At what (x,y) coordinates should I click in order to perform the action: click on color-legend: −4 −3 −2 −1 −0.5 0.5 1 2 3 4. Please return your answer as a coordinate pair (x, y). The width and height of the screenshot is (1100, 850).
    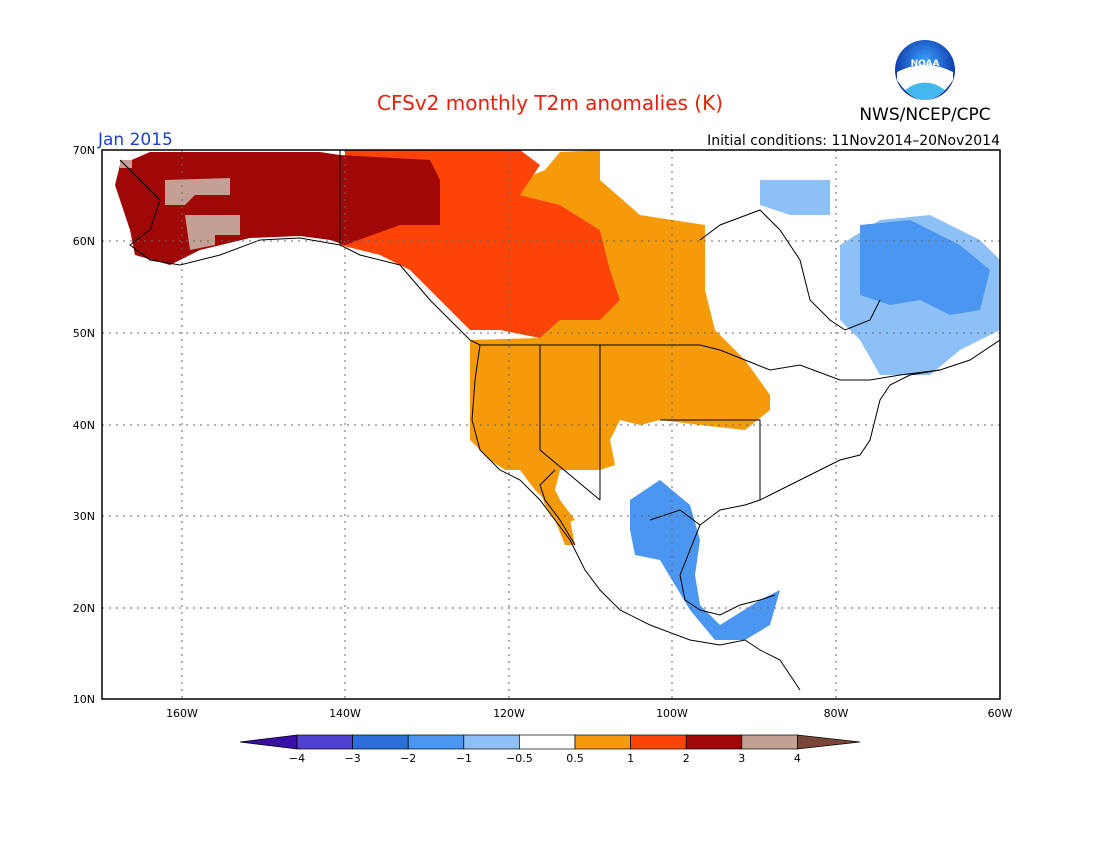
    Looking at the image, I should click on (550, 749).